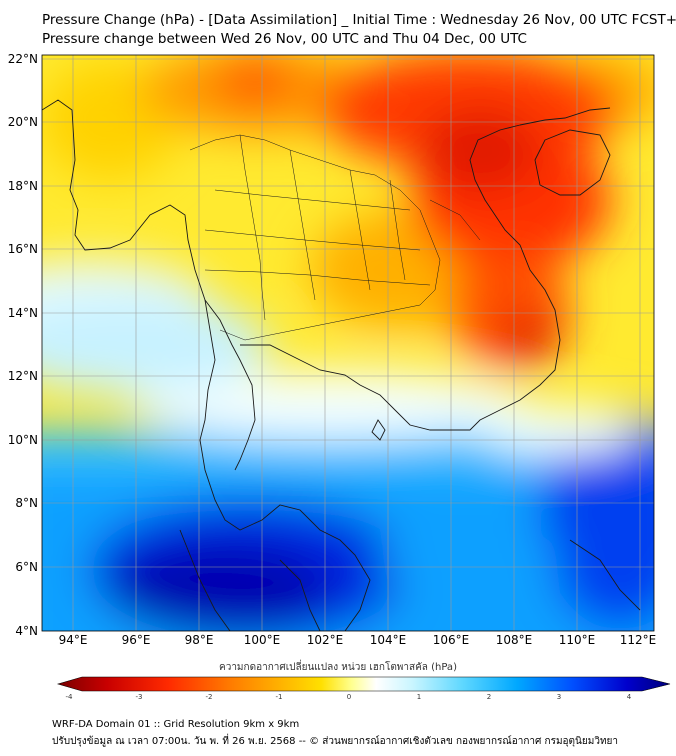 The height and width of the screenshot is (756, 676). What do you see at coordinates (23, 313) in the screenshot?
I see `lat-label: 14°N` at bounding box center [23, 313].